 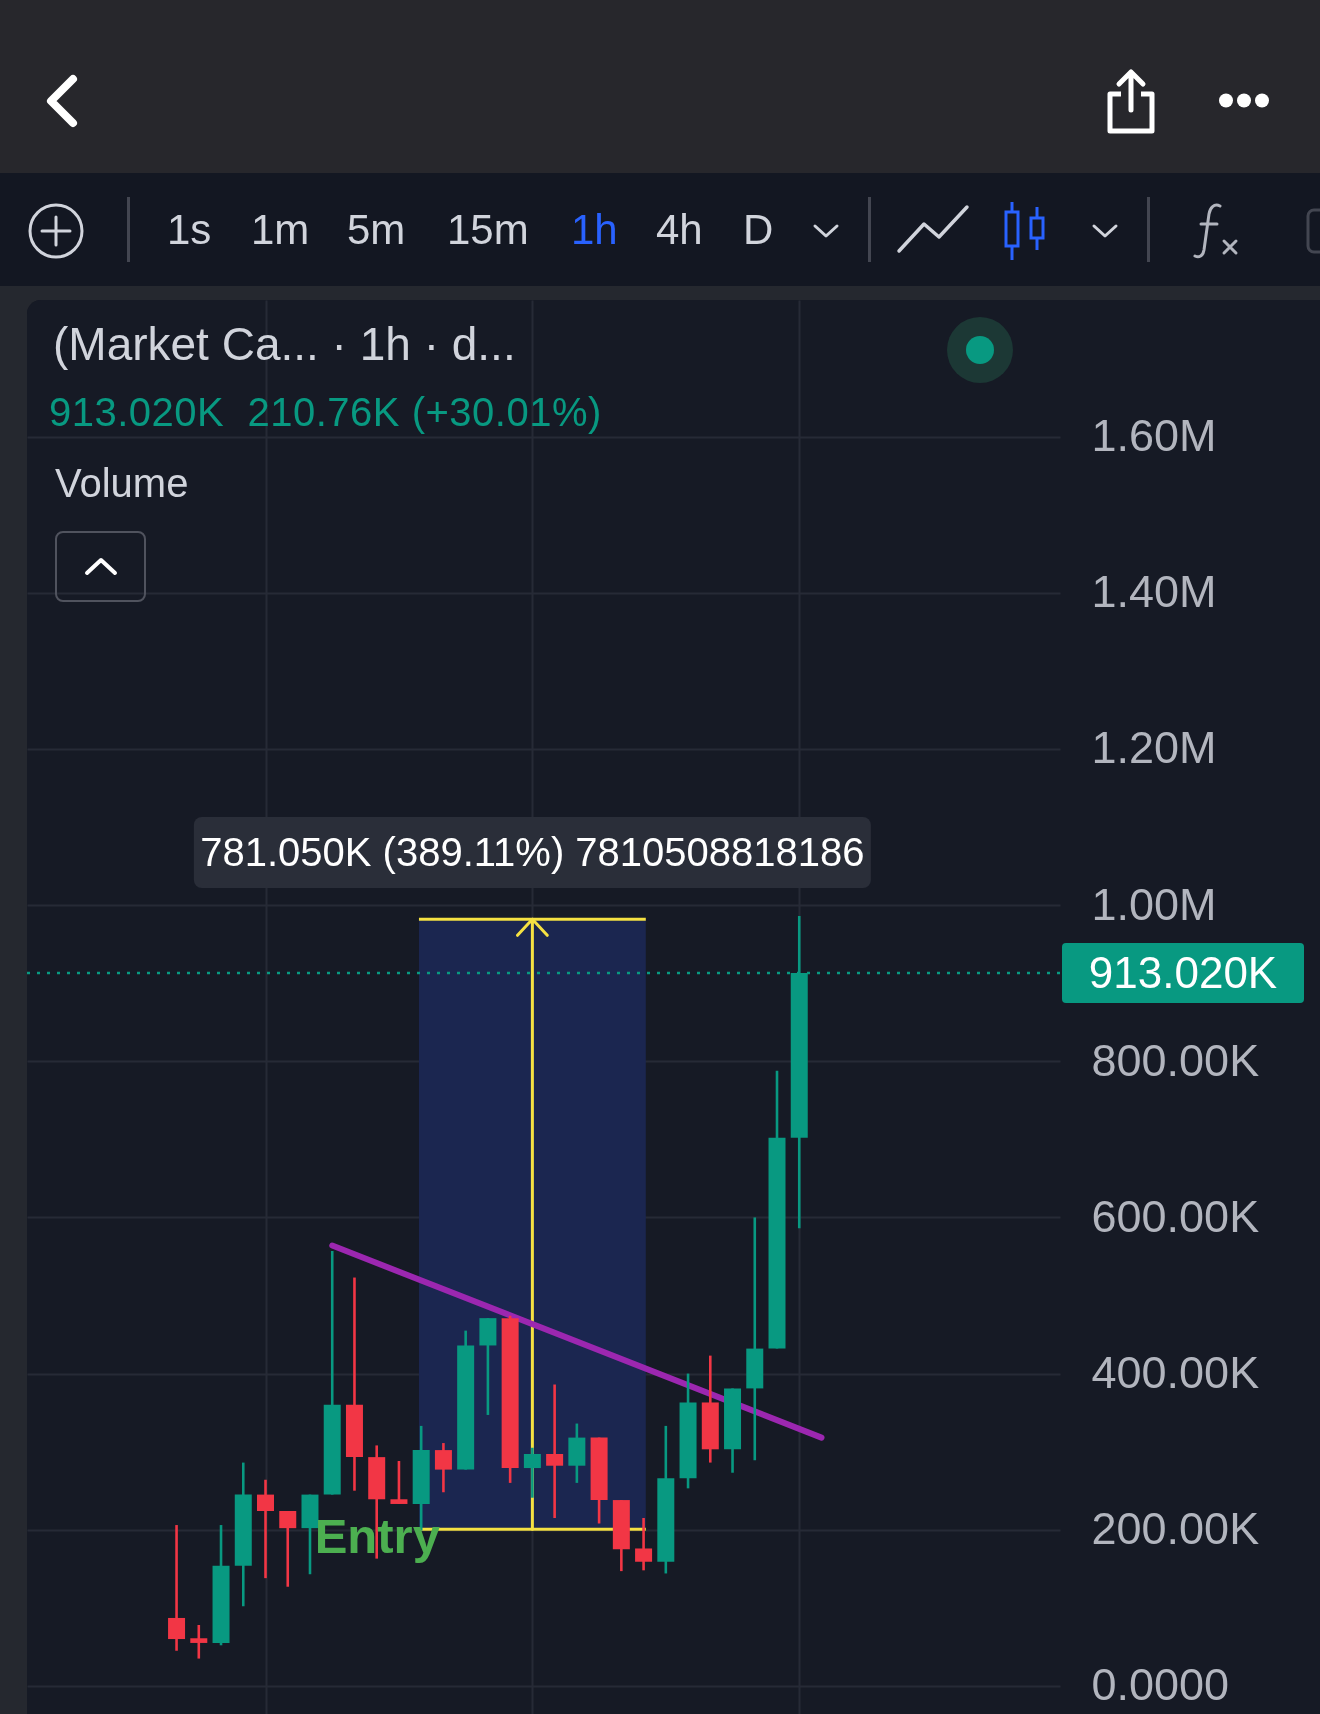 What do you see at coordinates (1160, 1685) in the screenshot?
I see `y-tick-label: 0.0000` at bounding box center [1160, 1685].